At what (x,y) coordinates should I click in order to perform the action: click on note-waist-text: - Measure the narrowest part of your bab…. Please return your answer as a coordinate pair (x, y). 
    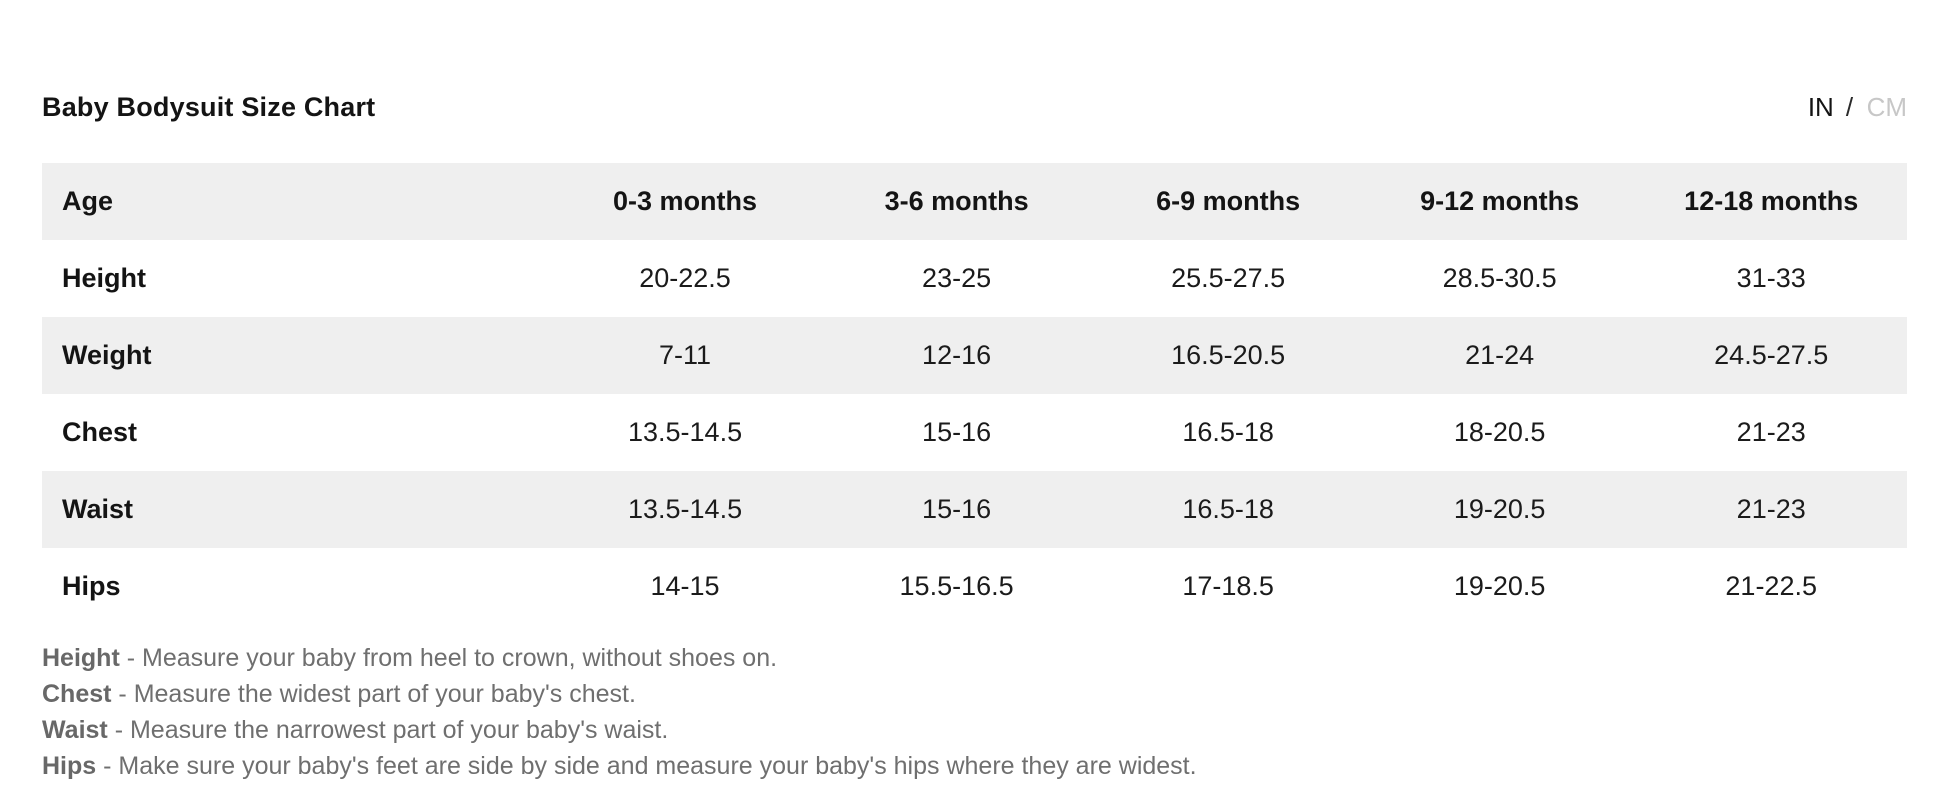
    Looking at the image, I should click on (391, 730).